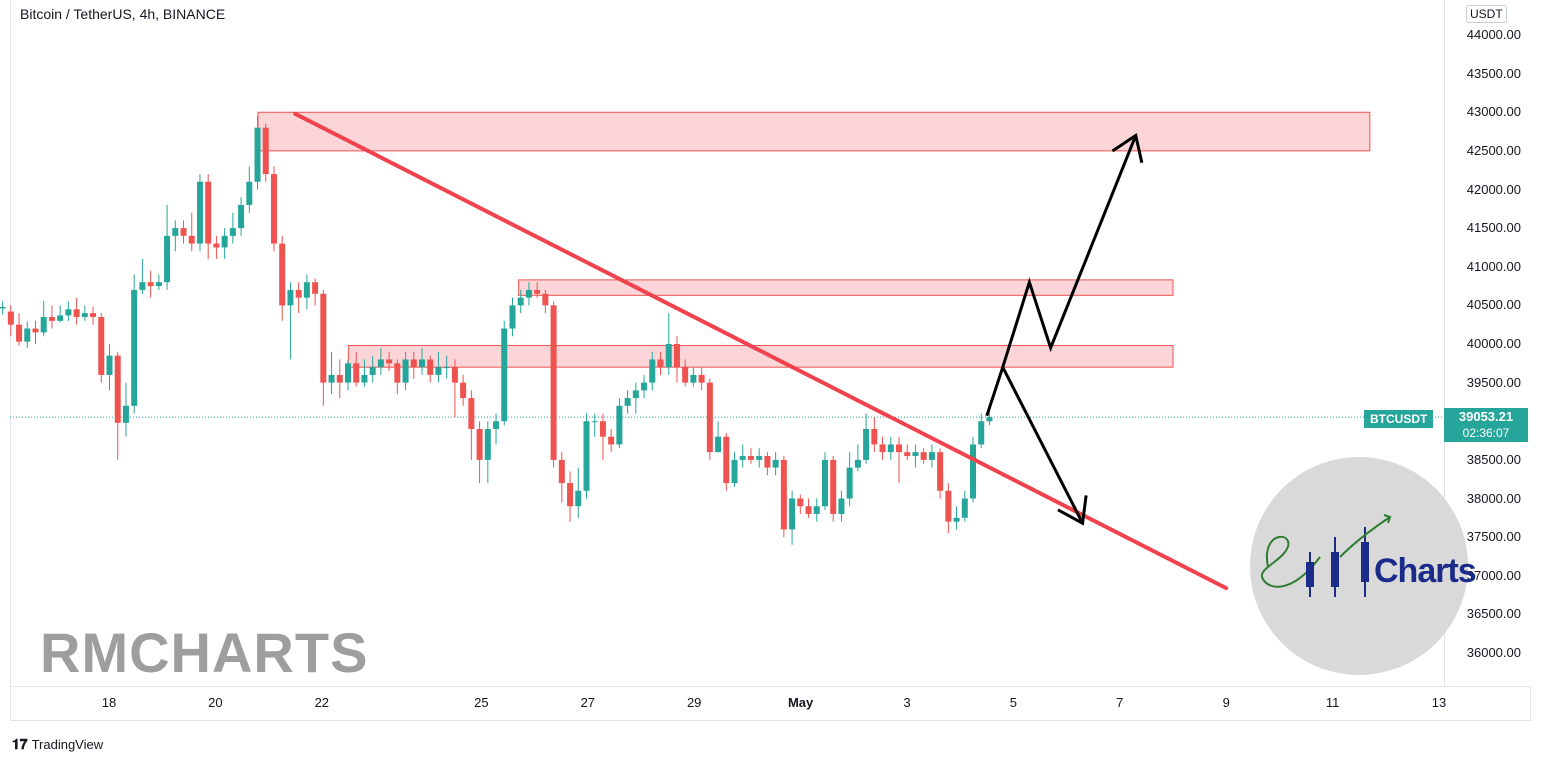 The height and width of the screenshot is (765, 1550). Describe the element at coordinates (1425, 571) in the screenshot. I see `logo-text: Charts` at that location.